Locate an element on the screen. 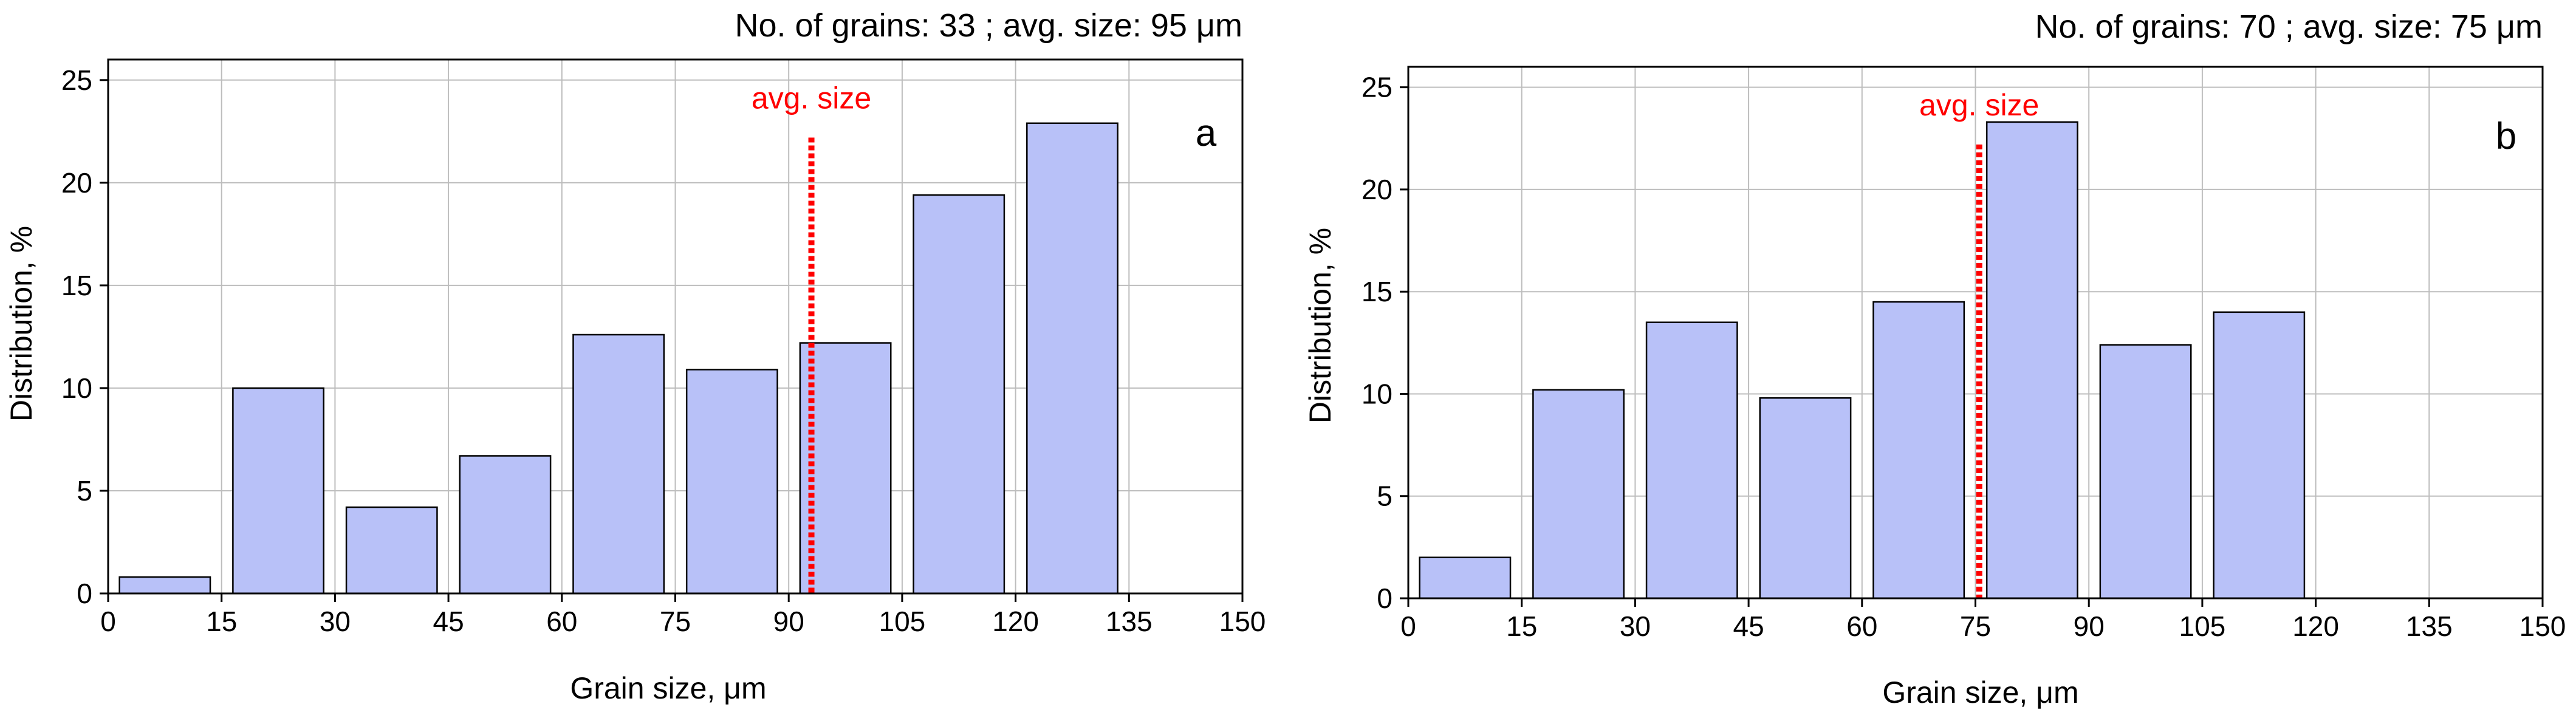 Image resolution: width=2576 pixels, height=721 pixels. panel-label: a is located at coordinates (1206, 133).